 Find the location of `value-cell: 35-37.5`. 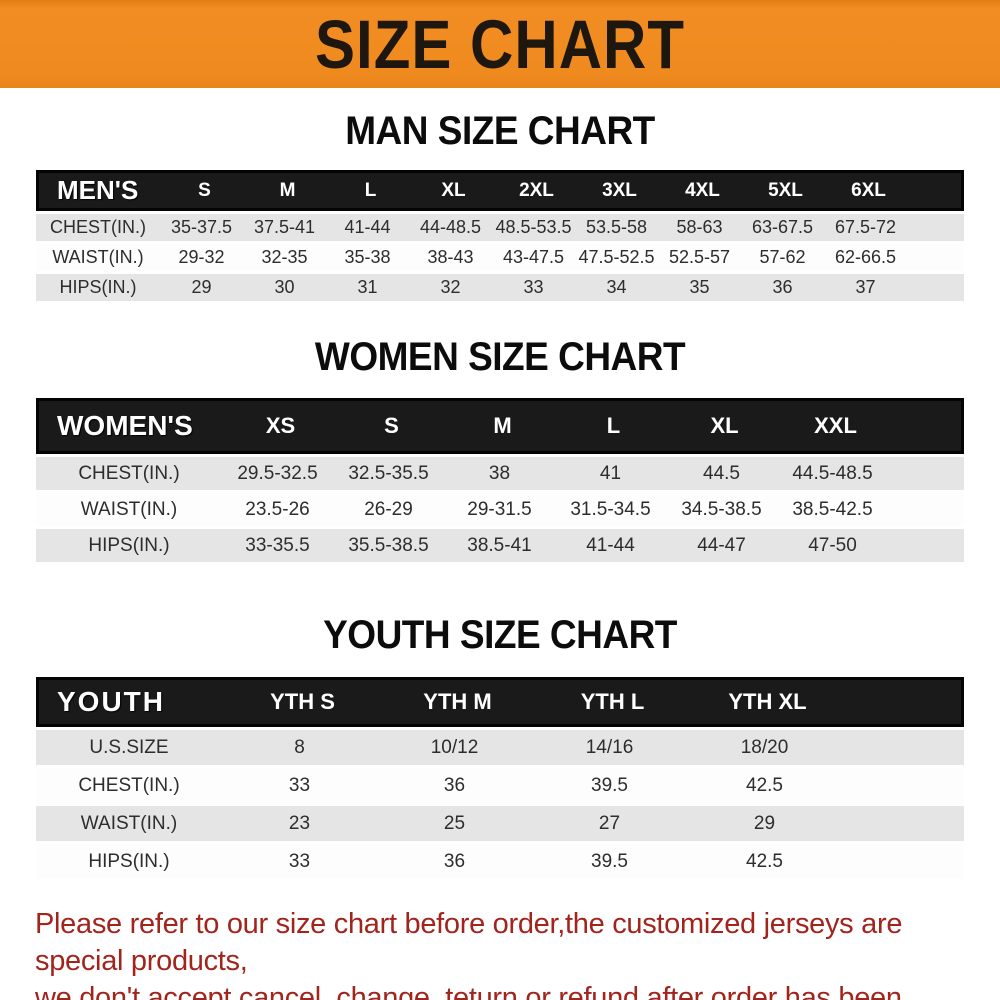

value-cell: 35-37.5 is located at coordinates (201, 227).